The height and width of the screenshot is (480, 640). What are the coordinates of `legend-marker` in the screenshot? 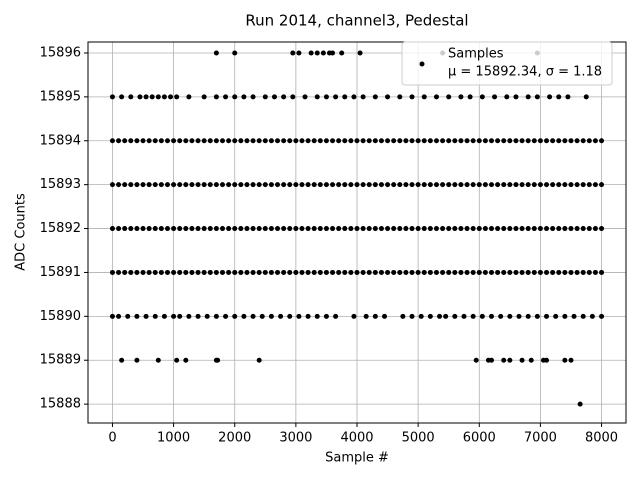 It's located at (422, 64).